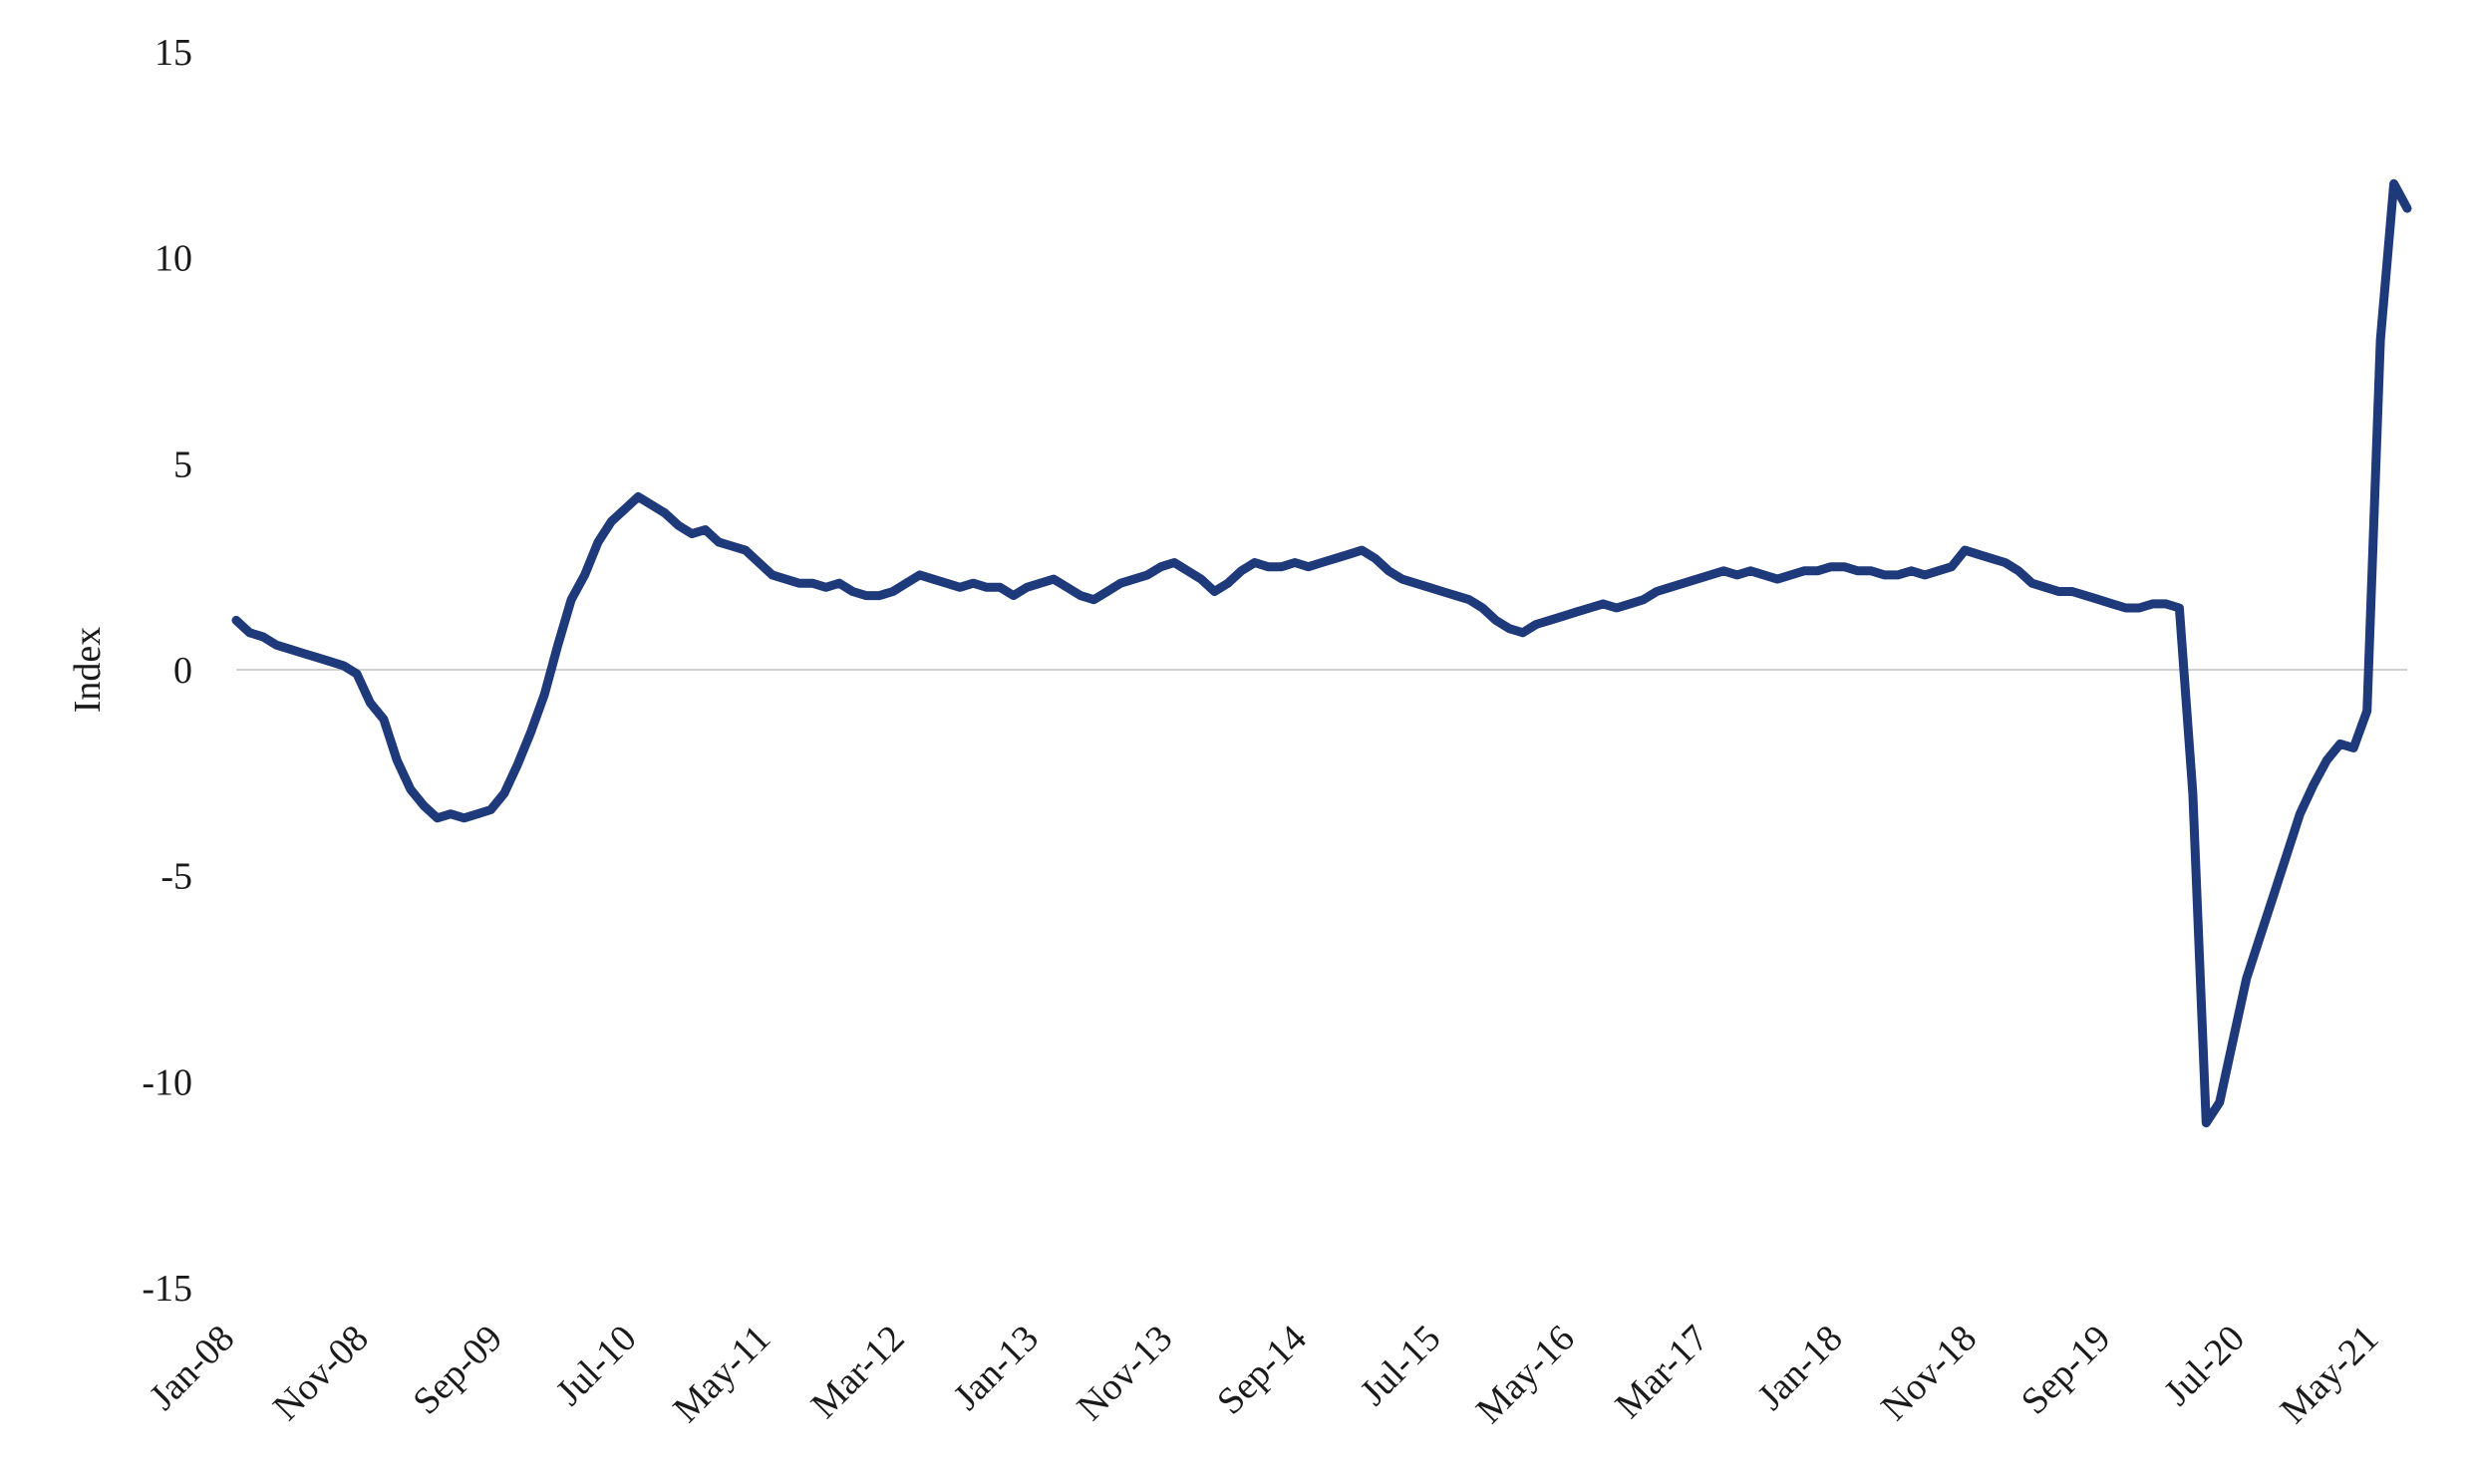  I want to click on y-axis-ticks: 15 10 5 0 -5 -10 -15, so click(167, 671).